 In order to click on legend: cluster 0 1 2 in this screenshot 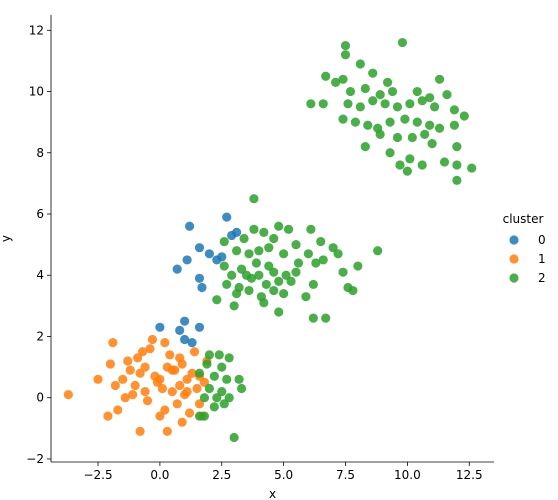, I will do `click(524, 248)`.